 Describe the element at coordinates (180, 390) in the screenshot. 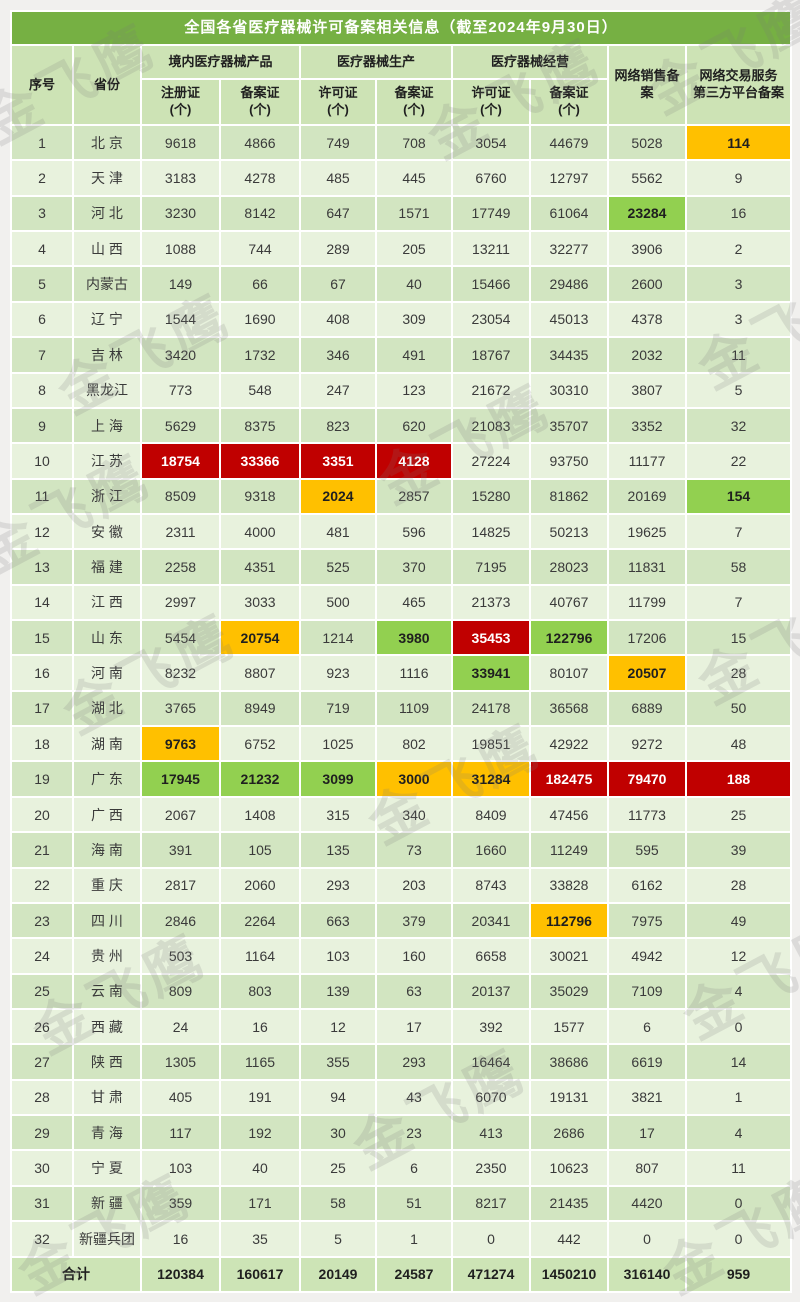

I see `value-cell: 773` at that location.